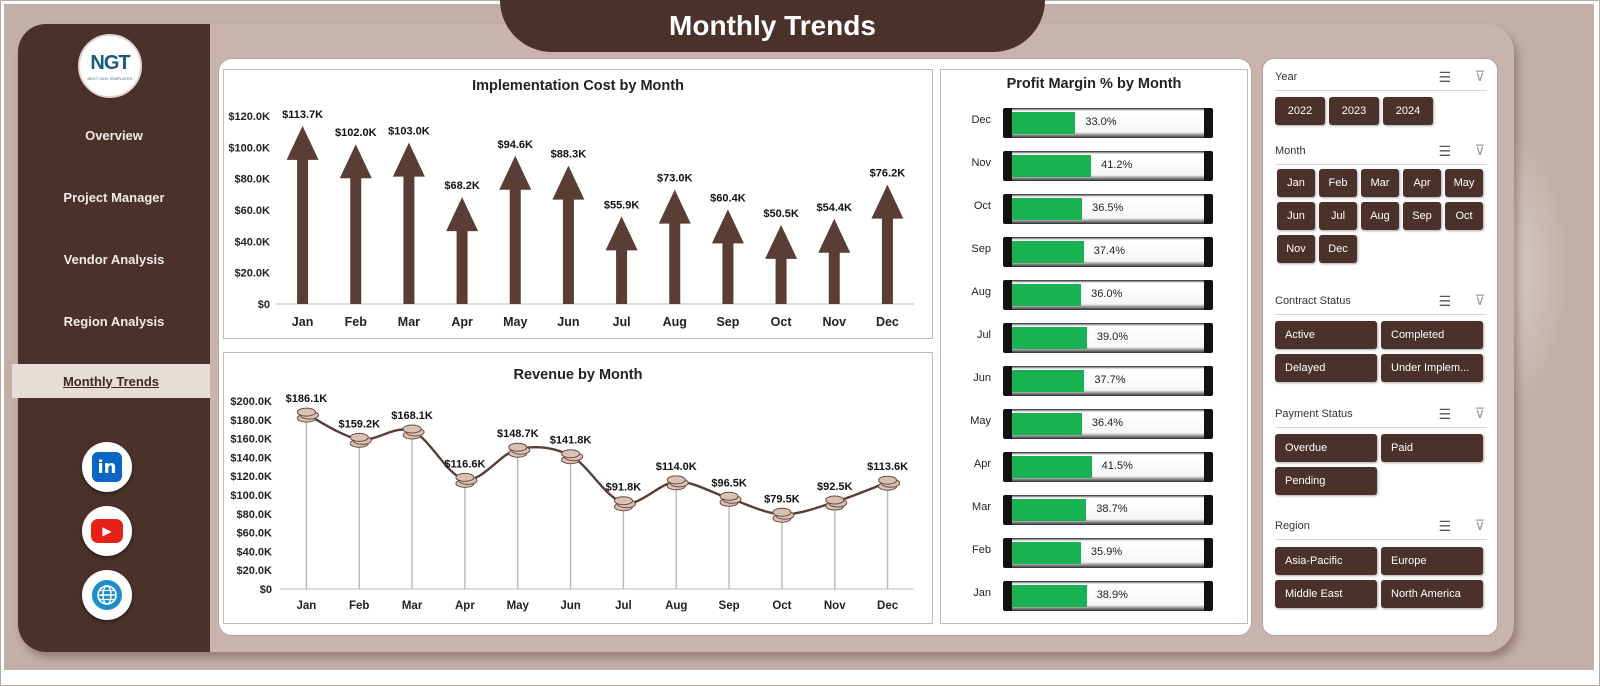  I want to click on slicer-contract-active: Active, so click(1326, 335).